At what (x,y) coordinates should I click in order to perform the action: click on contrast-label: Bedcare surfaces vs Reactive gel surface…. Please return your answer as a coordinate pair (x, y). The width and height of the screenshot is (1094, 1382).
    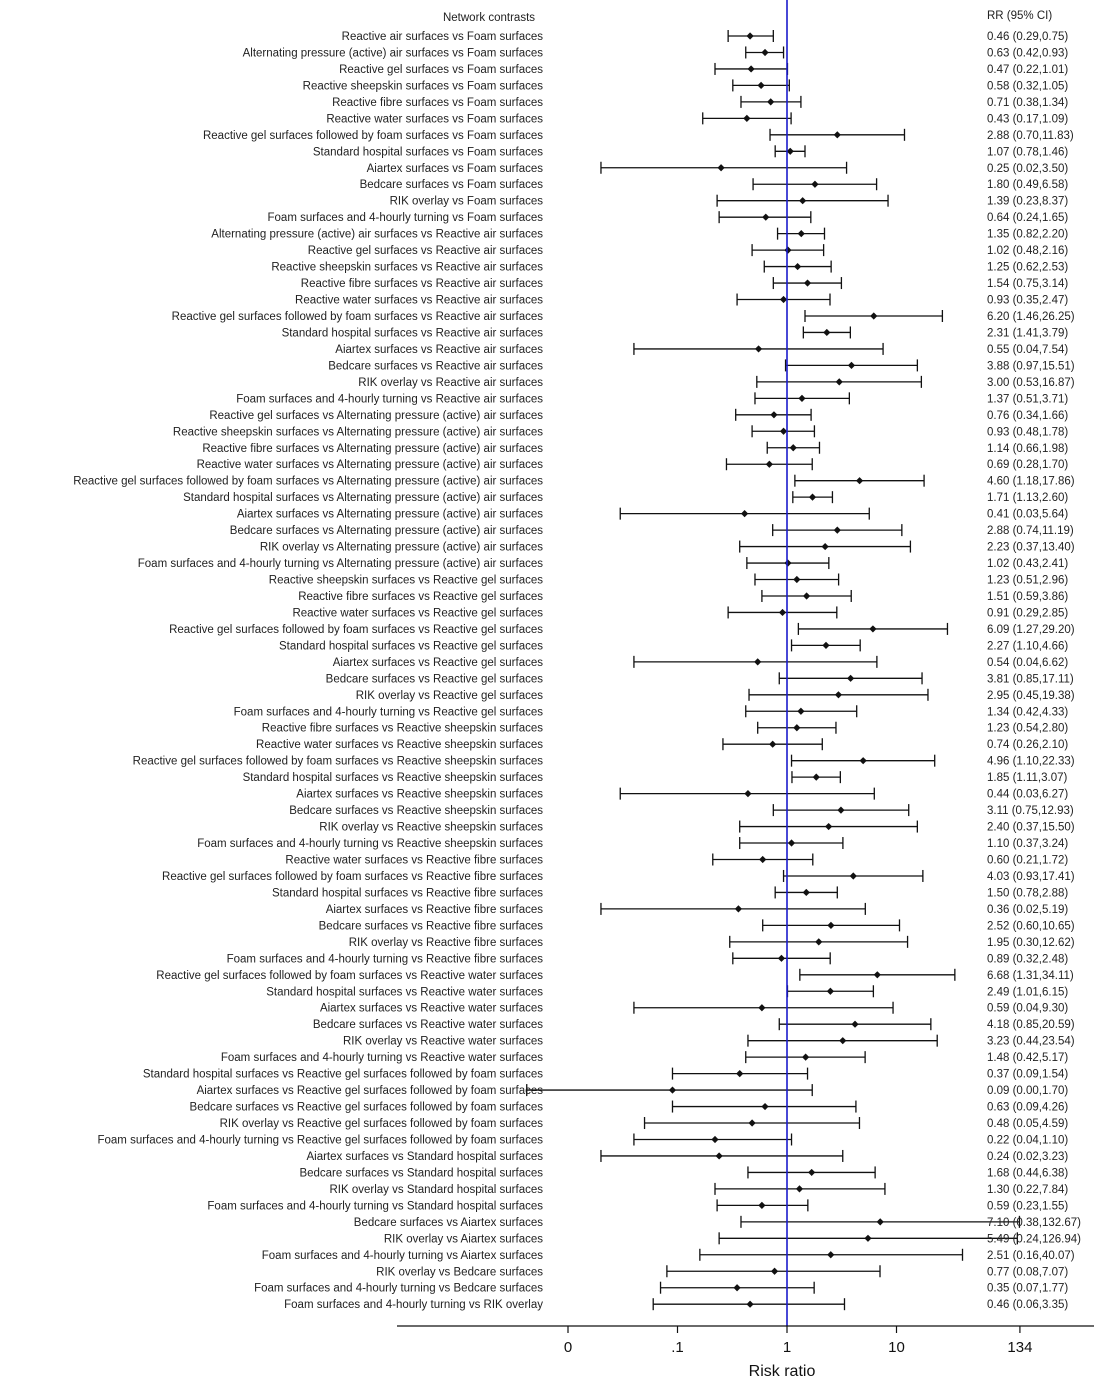
    Looking at the image, I should click on (367, 1108).